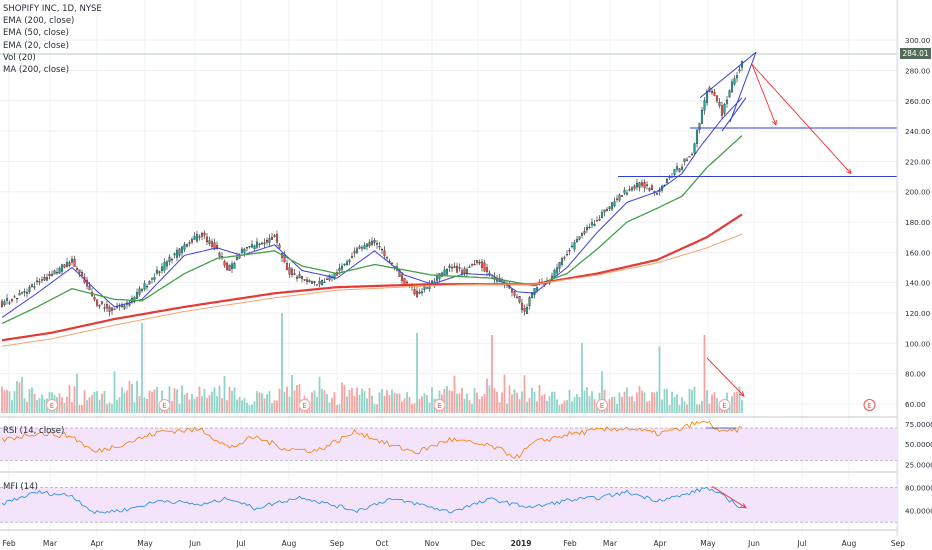 This screenshot has height=550, width=932. Describe the element at coordinates (20, 487) in the screenshot. I see `mfi-label: MFI (14)` at that location.